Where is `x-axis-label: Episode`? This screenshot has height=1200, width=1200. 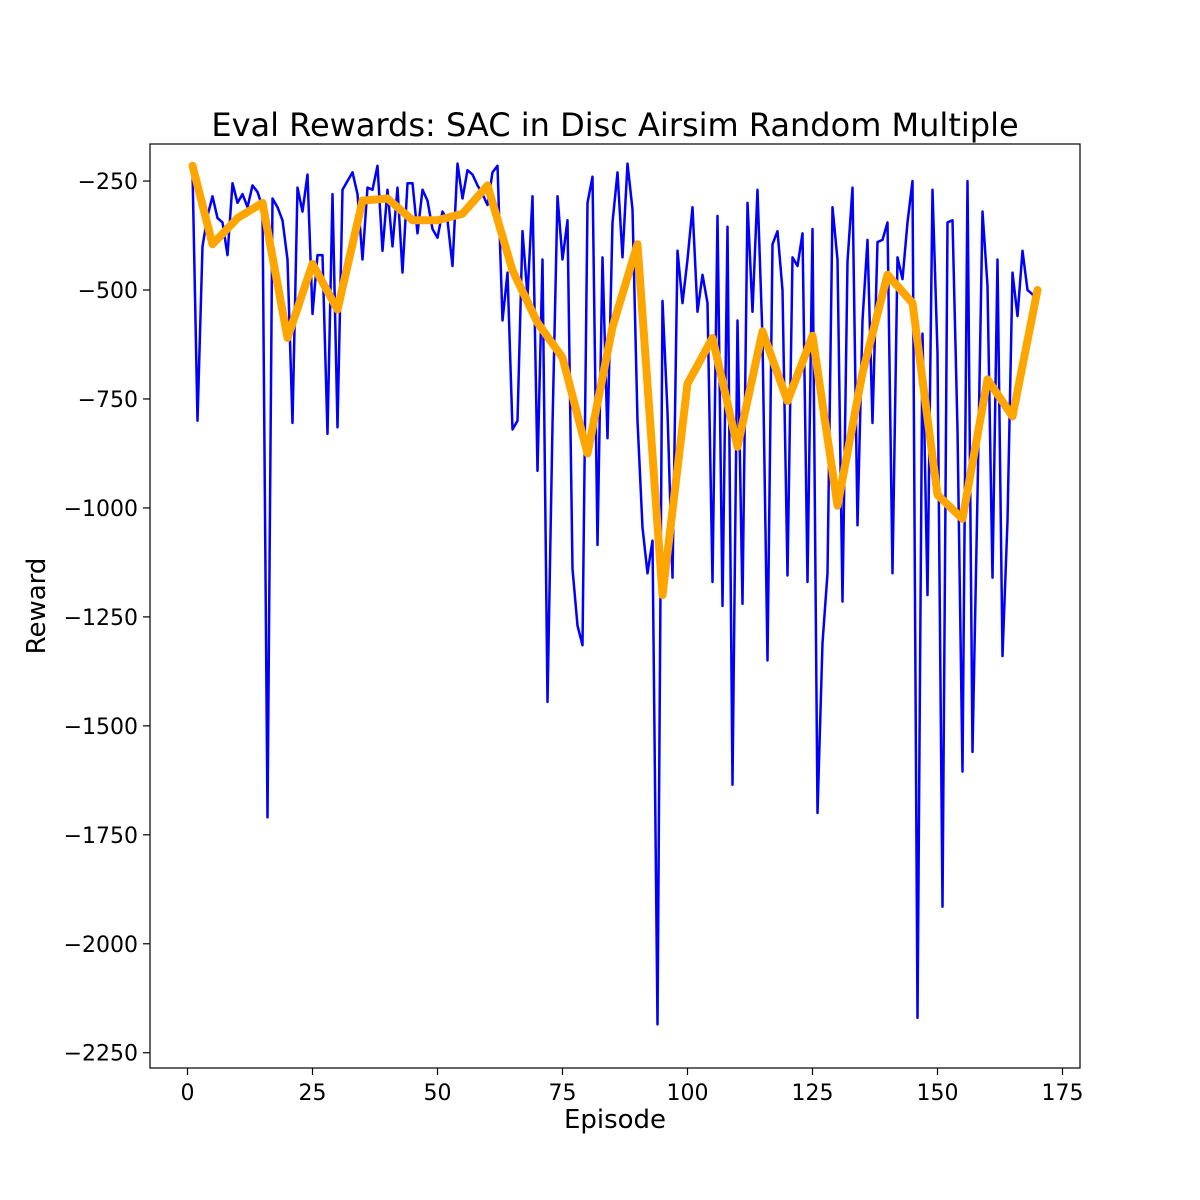
x-axis-label: Episode is located at coordinates (615, 1120).